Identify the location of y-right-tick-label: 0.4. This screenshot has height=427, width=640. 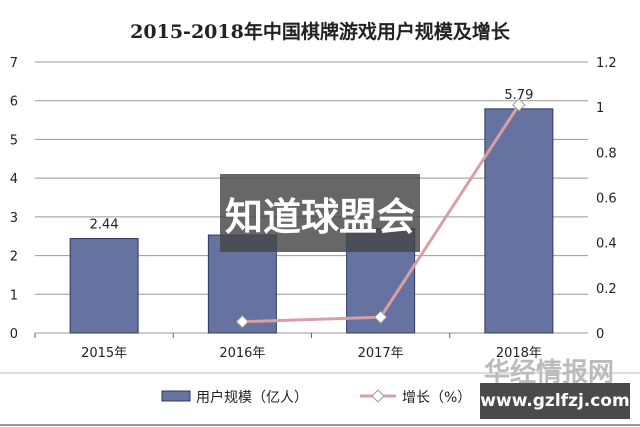
(606, 244).